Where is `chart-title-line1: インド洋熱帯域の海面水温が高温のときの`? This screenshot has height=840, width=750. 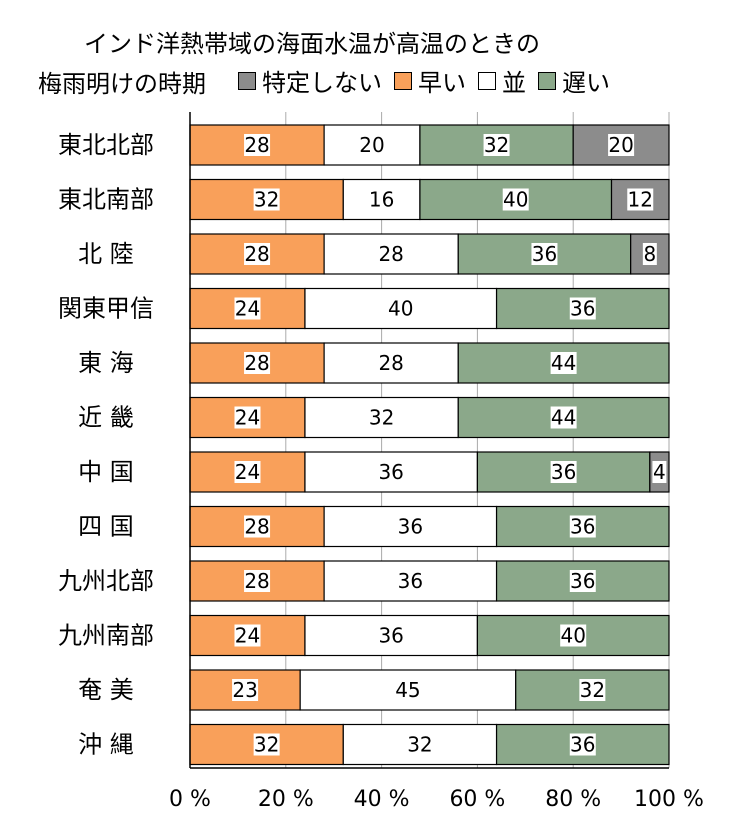 chart-title-line1: インド洋熱帯域の海面水温が高温のときの is located at coordinates (312, 44).